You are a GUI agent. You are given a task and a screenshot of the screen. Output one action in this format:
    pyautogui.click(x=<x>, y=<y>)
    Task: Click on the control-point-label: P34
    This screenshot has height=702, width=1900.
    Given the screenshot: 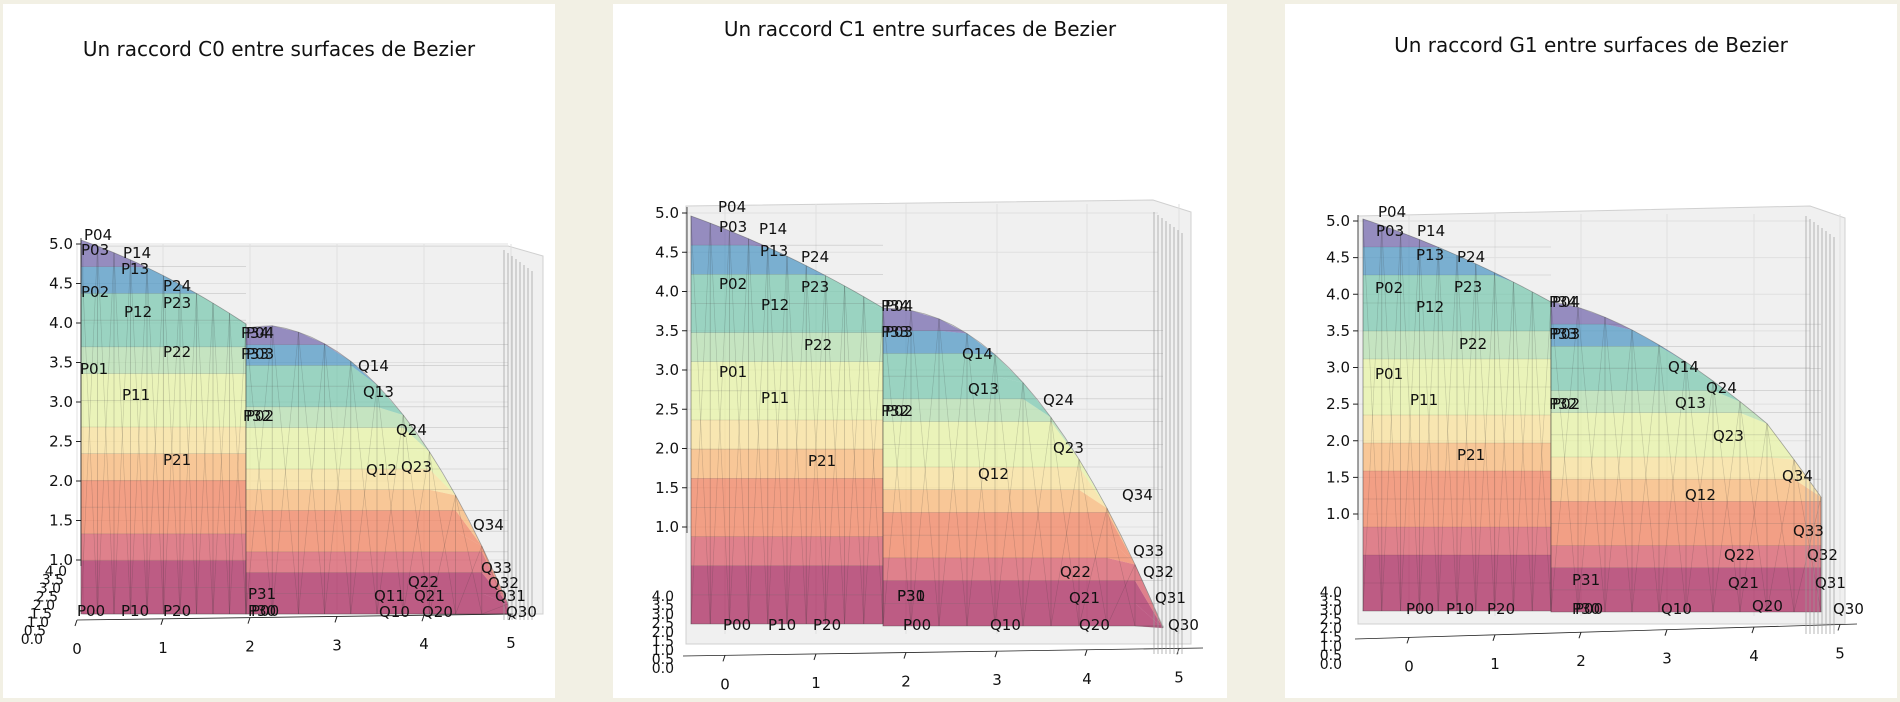 What is the action you would take?
    pyautogui.click(x=255, y=333)
    